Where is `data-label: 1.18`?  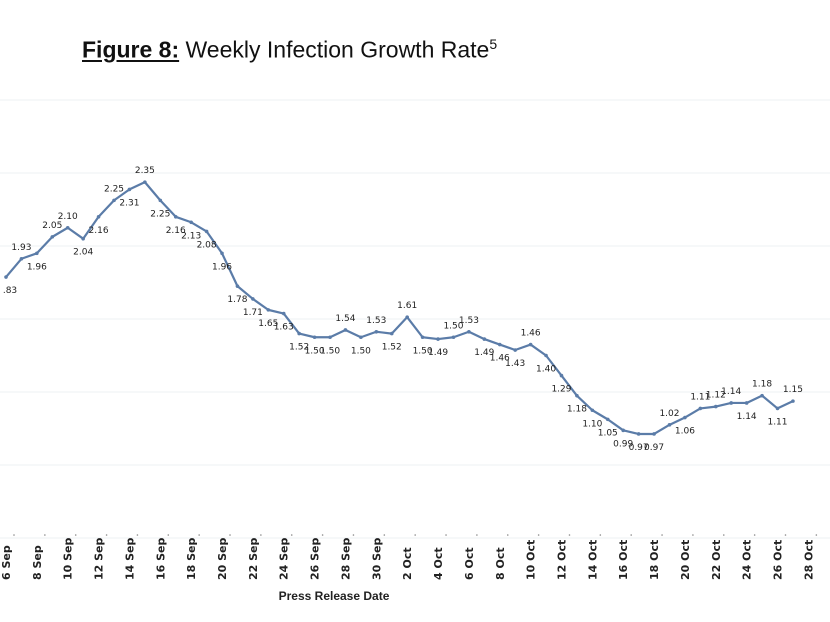
data-label: 1.18 is located at coordinates (577, 410).